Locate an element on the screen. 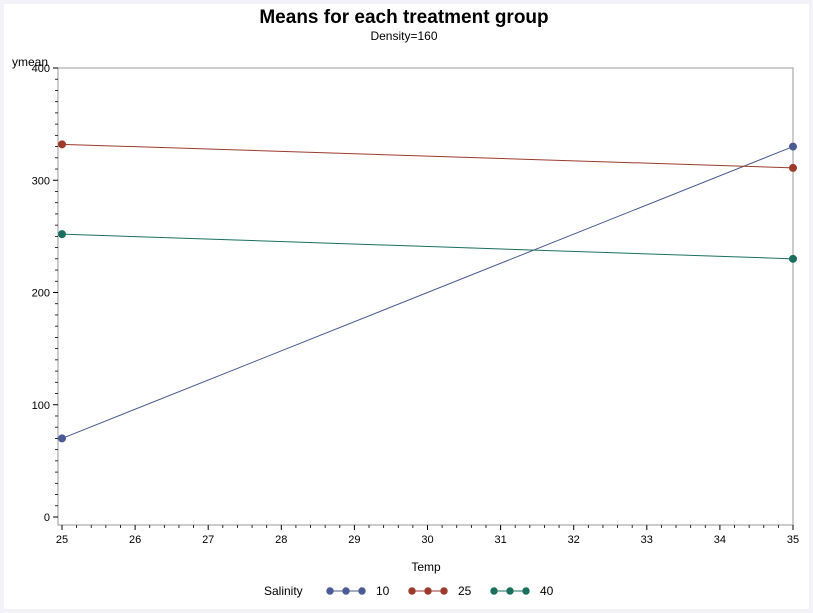  y-axis-label: ymean is located at coordinates (30, 62).